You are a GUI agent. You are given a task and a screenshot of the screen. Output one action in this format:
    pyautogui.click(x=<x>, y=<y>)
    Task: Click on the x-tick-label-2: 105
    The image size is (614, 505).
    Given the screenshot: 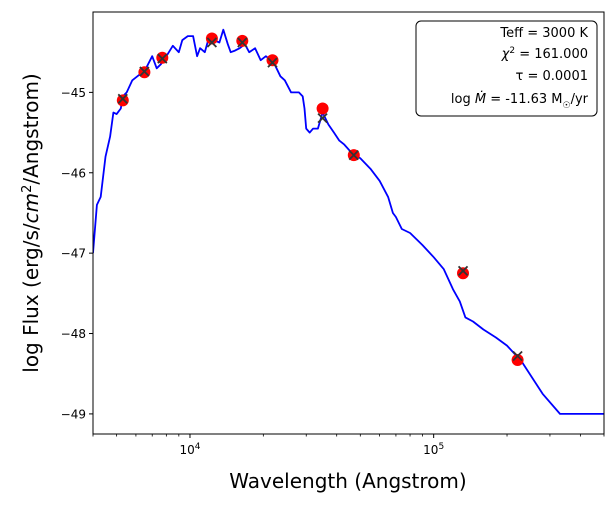 What is the action you would take?
    pyautogui.click(x=433, y=449)
    